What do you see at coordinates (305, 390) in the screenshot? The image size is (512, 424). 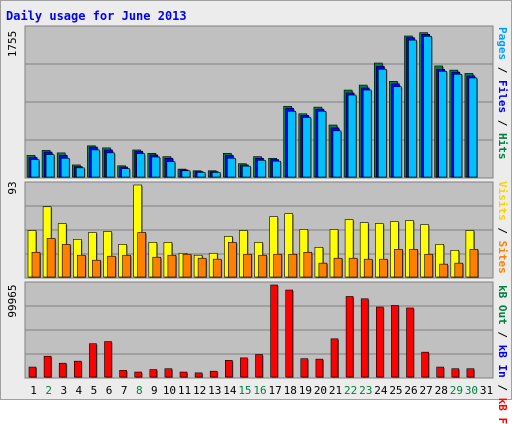 I see `x-tick-label: 19` at bounding box center [305, 390].